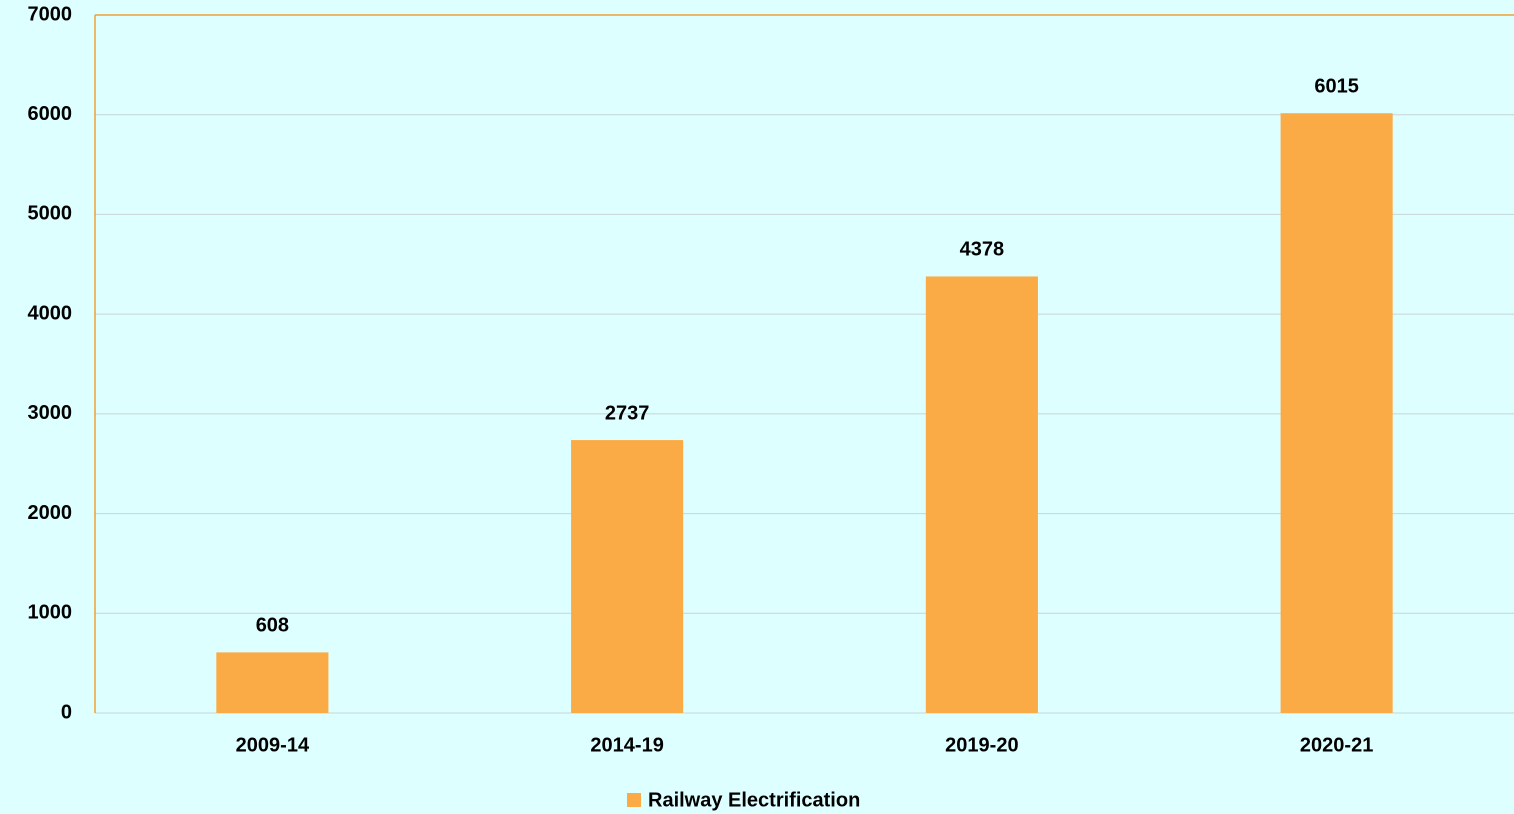 The image size is (1514, 814). What do you see at coordinates (272, 626) in the screenshot?
I see `data-label: 608` at bounding box center [272, 626].